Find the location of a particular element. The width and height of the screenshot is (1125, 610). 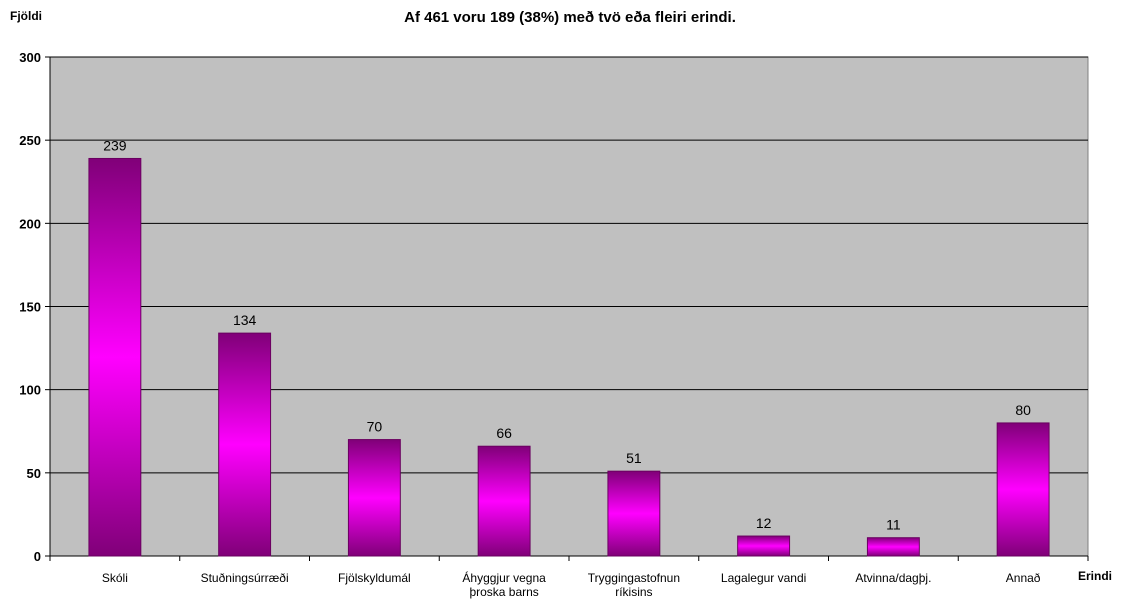

y-axis-label: Fjöldi is located at coordinates (26, 16).